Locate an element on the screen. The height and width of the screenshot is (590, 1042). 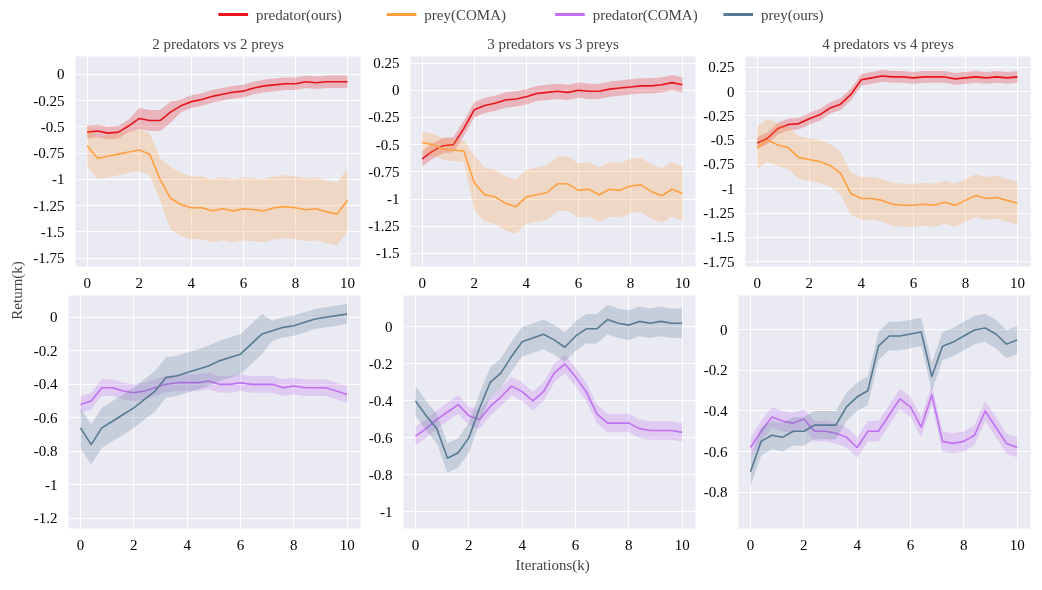
chart-title: 2 predators vs 2 preys is located at coordinates (218, 43).